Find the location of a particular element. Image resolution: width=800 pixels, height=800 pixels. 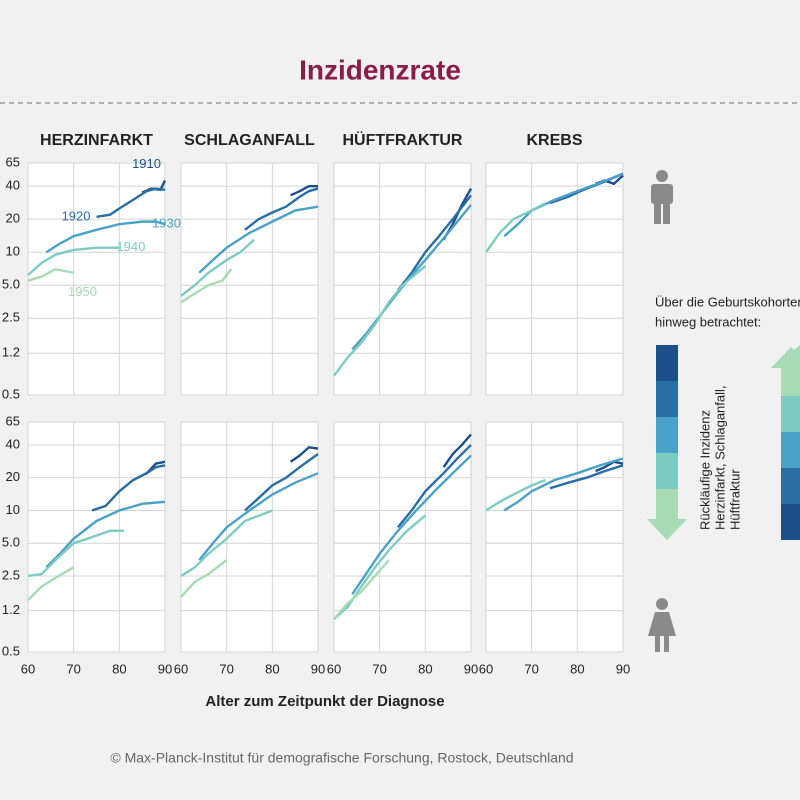

cohort-label: 1930 is located at coordinates (166, 223).